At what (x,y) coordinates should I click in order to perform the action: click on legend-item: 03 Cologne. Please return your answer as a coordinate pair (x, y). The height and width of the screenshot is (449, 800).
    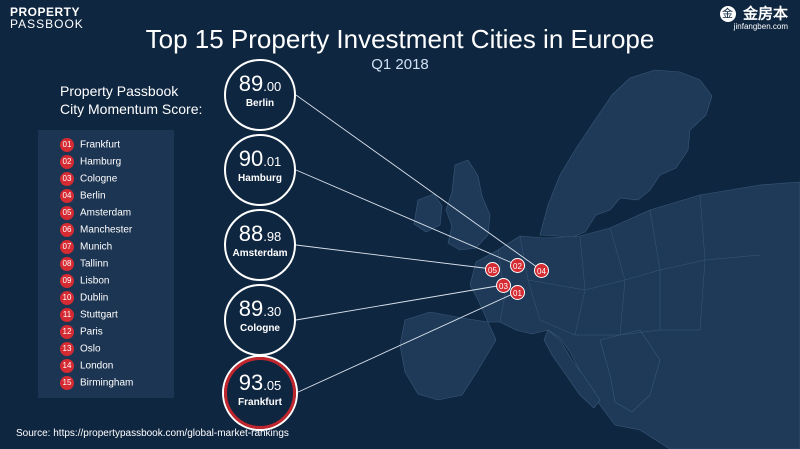
    Looking at the image, I should click on (88, 179).